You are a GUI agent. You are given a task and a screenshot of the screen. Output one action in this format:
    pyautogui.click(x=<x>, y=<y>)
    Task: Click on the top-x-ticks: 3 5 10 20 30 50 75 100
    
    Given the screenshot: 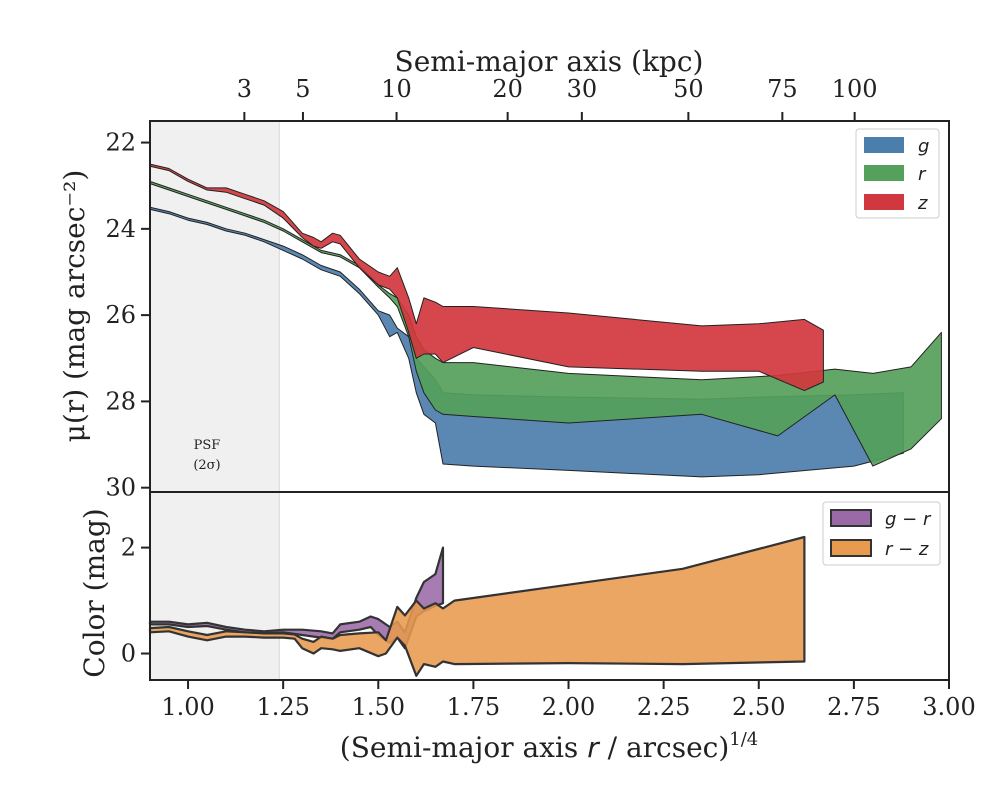 What is the action you would take?
    pyautogui.click(x=557, y=98)
    